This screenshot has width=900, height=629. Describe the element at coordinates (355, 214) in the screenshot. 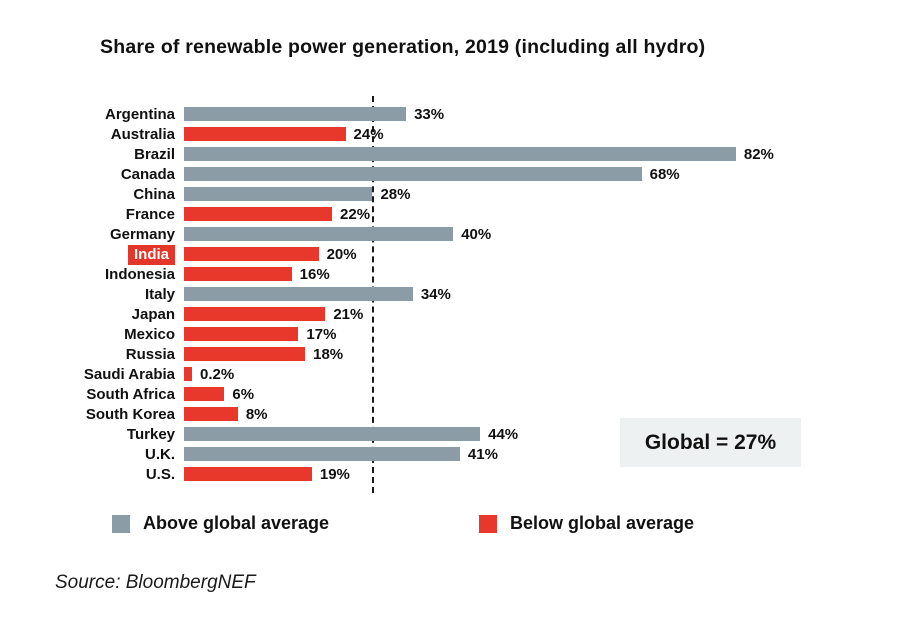

I see `value-label: 22%` at that location.